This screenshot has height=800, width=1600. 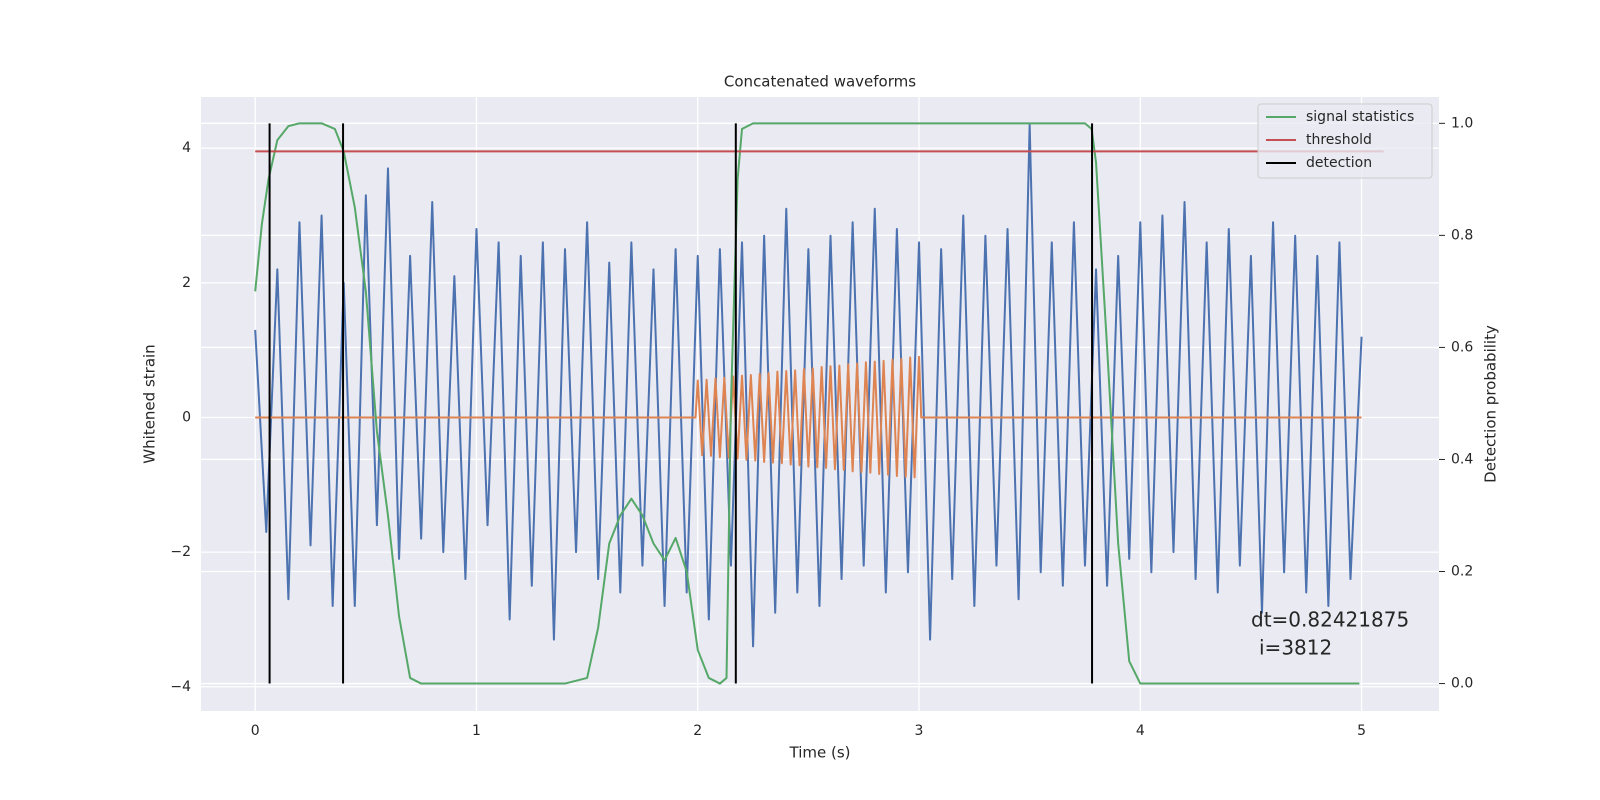 I want to click on series-line, so click(x=808, y=417).